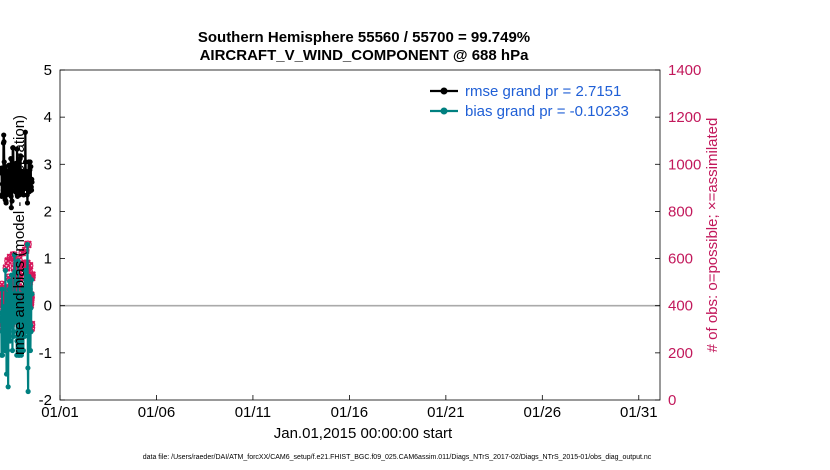 The width and height of the screenshot is (830, 470). What do you see at coordinates (444, 91) in the screenshot?
I see `legend-rmse-marker` at bounding box center [444, 91].